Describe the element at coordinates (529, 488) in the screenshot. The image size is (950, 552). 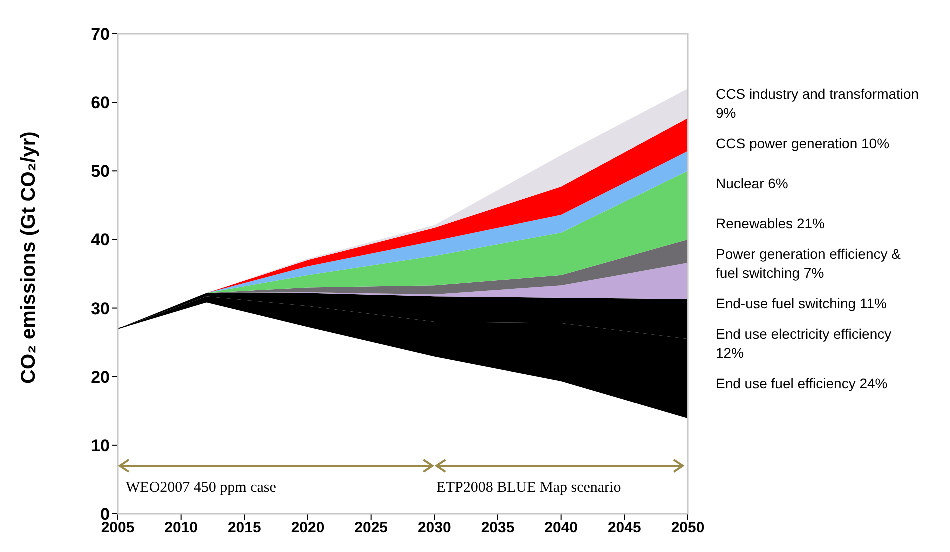
I see `annotation: ETP2008 BLUE Map scenario` at that location.